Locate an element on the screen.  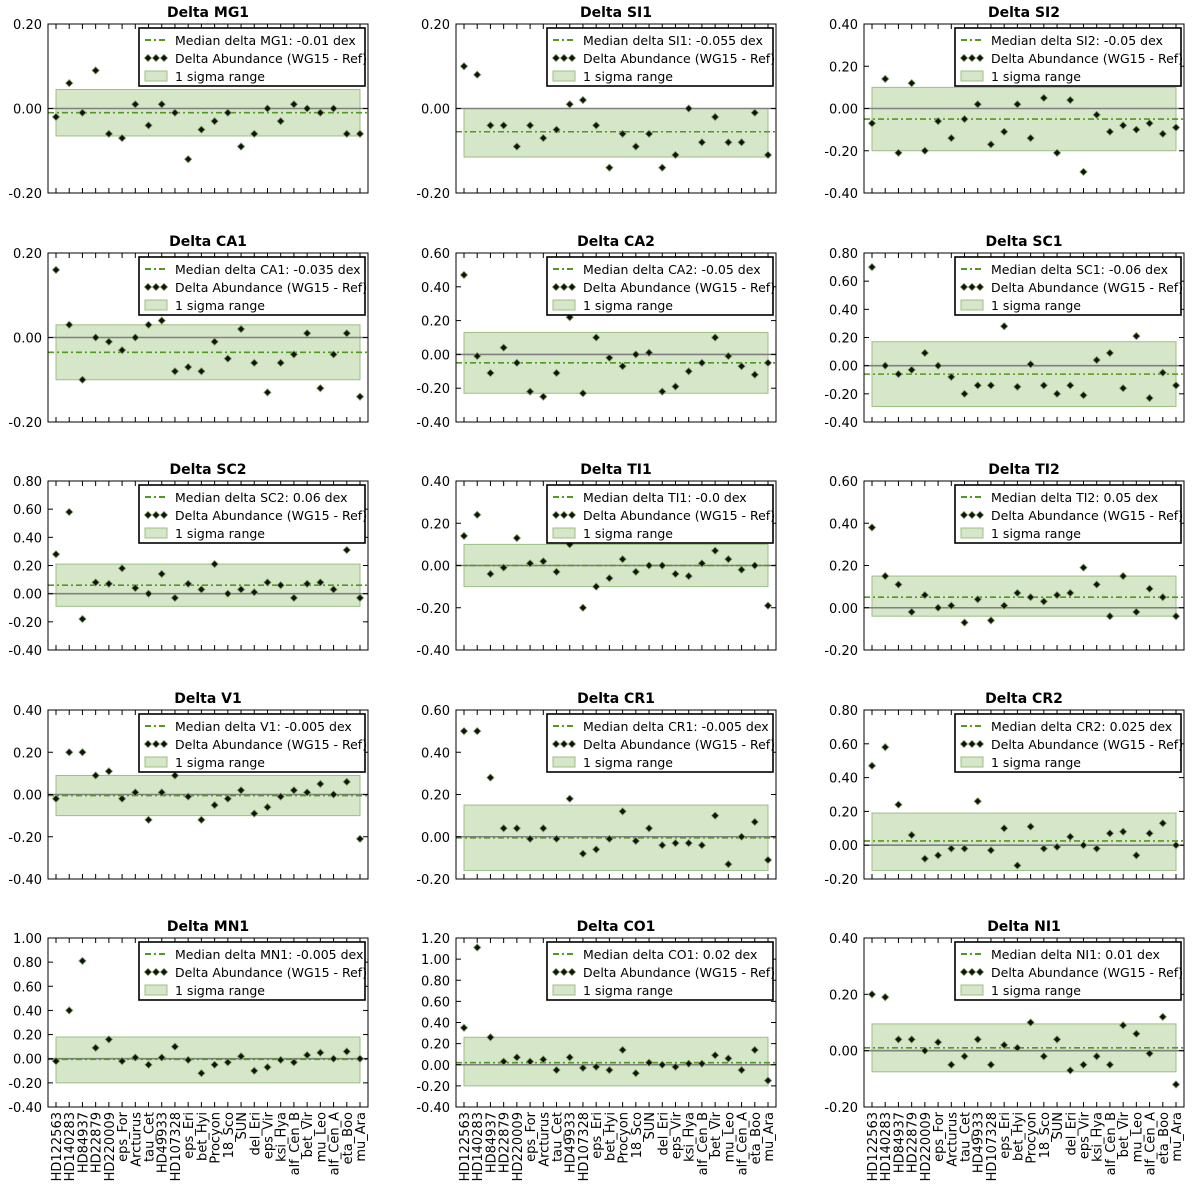
data-point-del_Eri is located at coordinates (662, 565).